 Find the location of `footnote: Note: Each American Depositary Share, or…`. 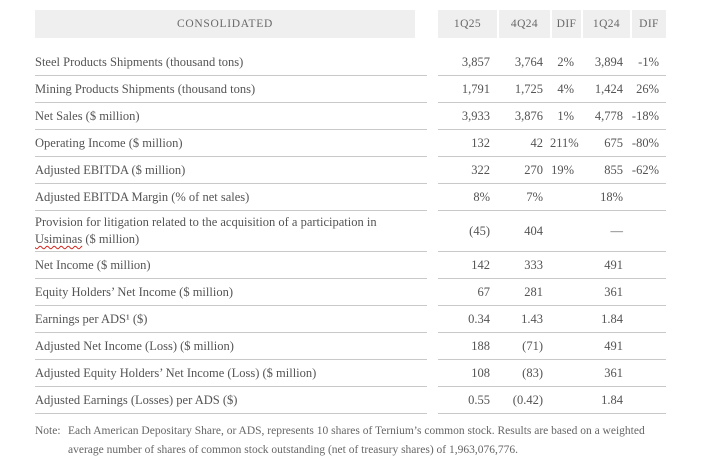

footnote: Note: Each American Depositary Share, or… is located at coordinates (350, 441).